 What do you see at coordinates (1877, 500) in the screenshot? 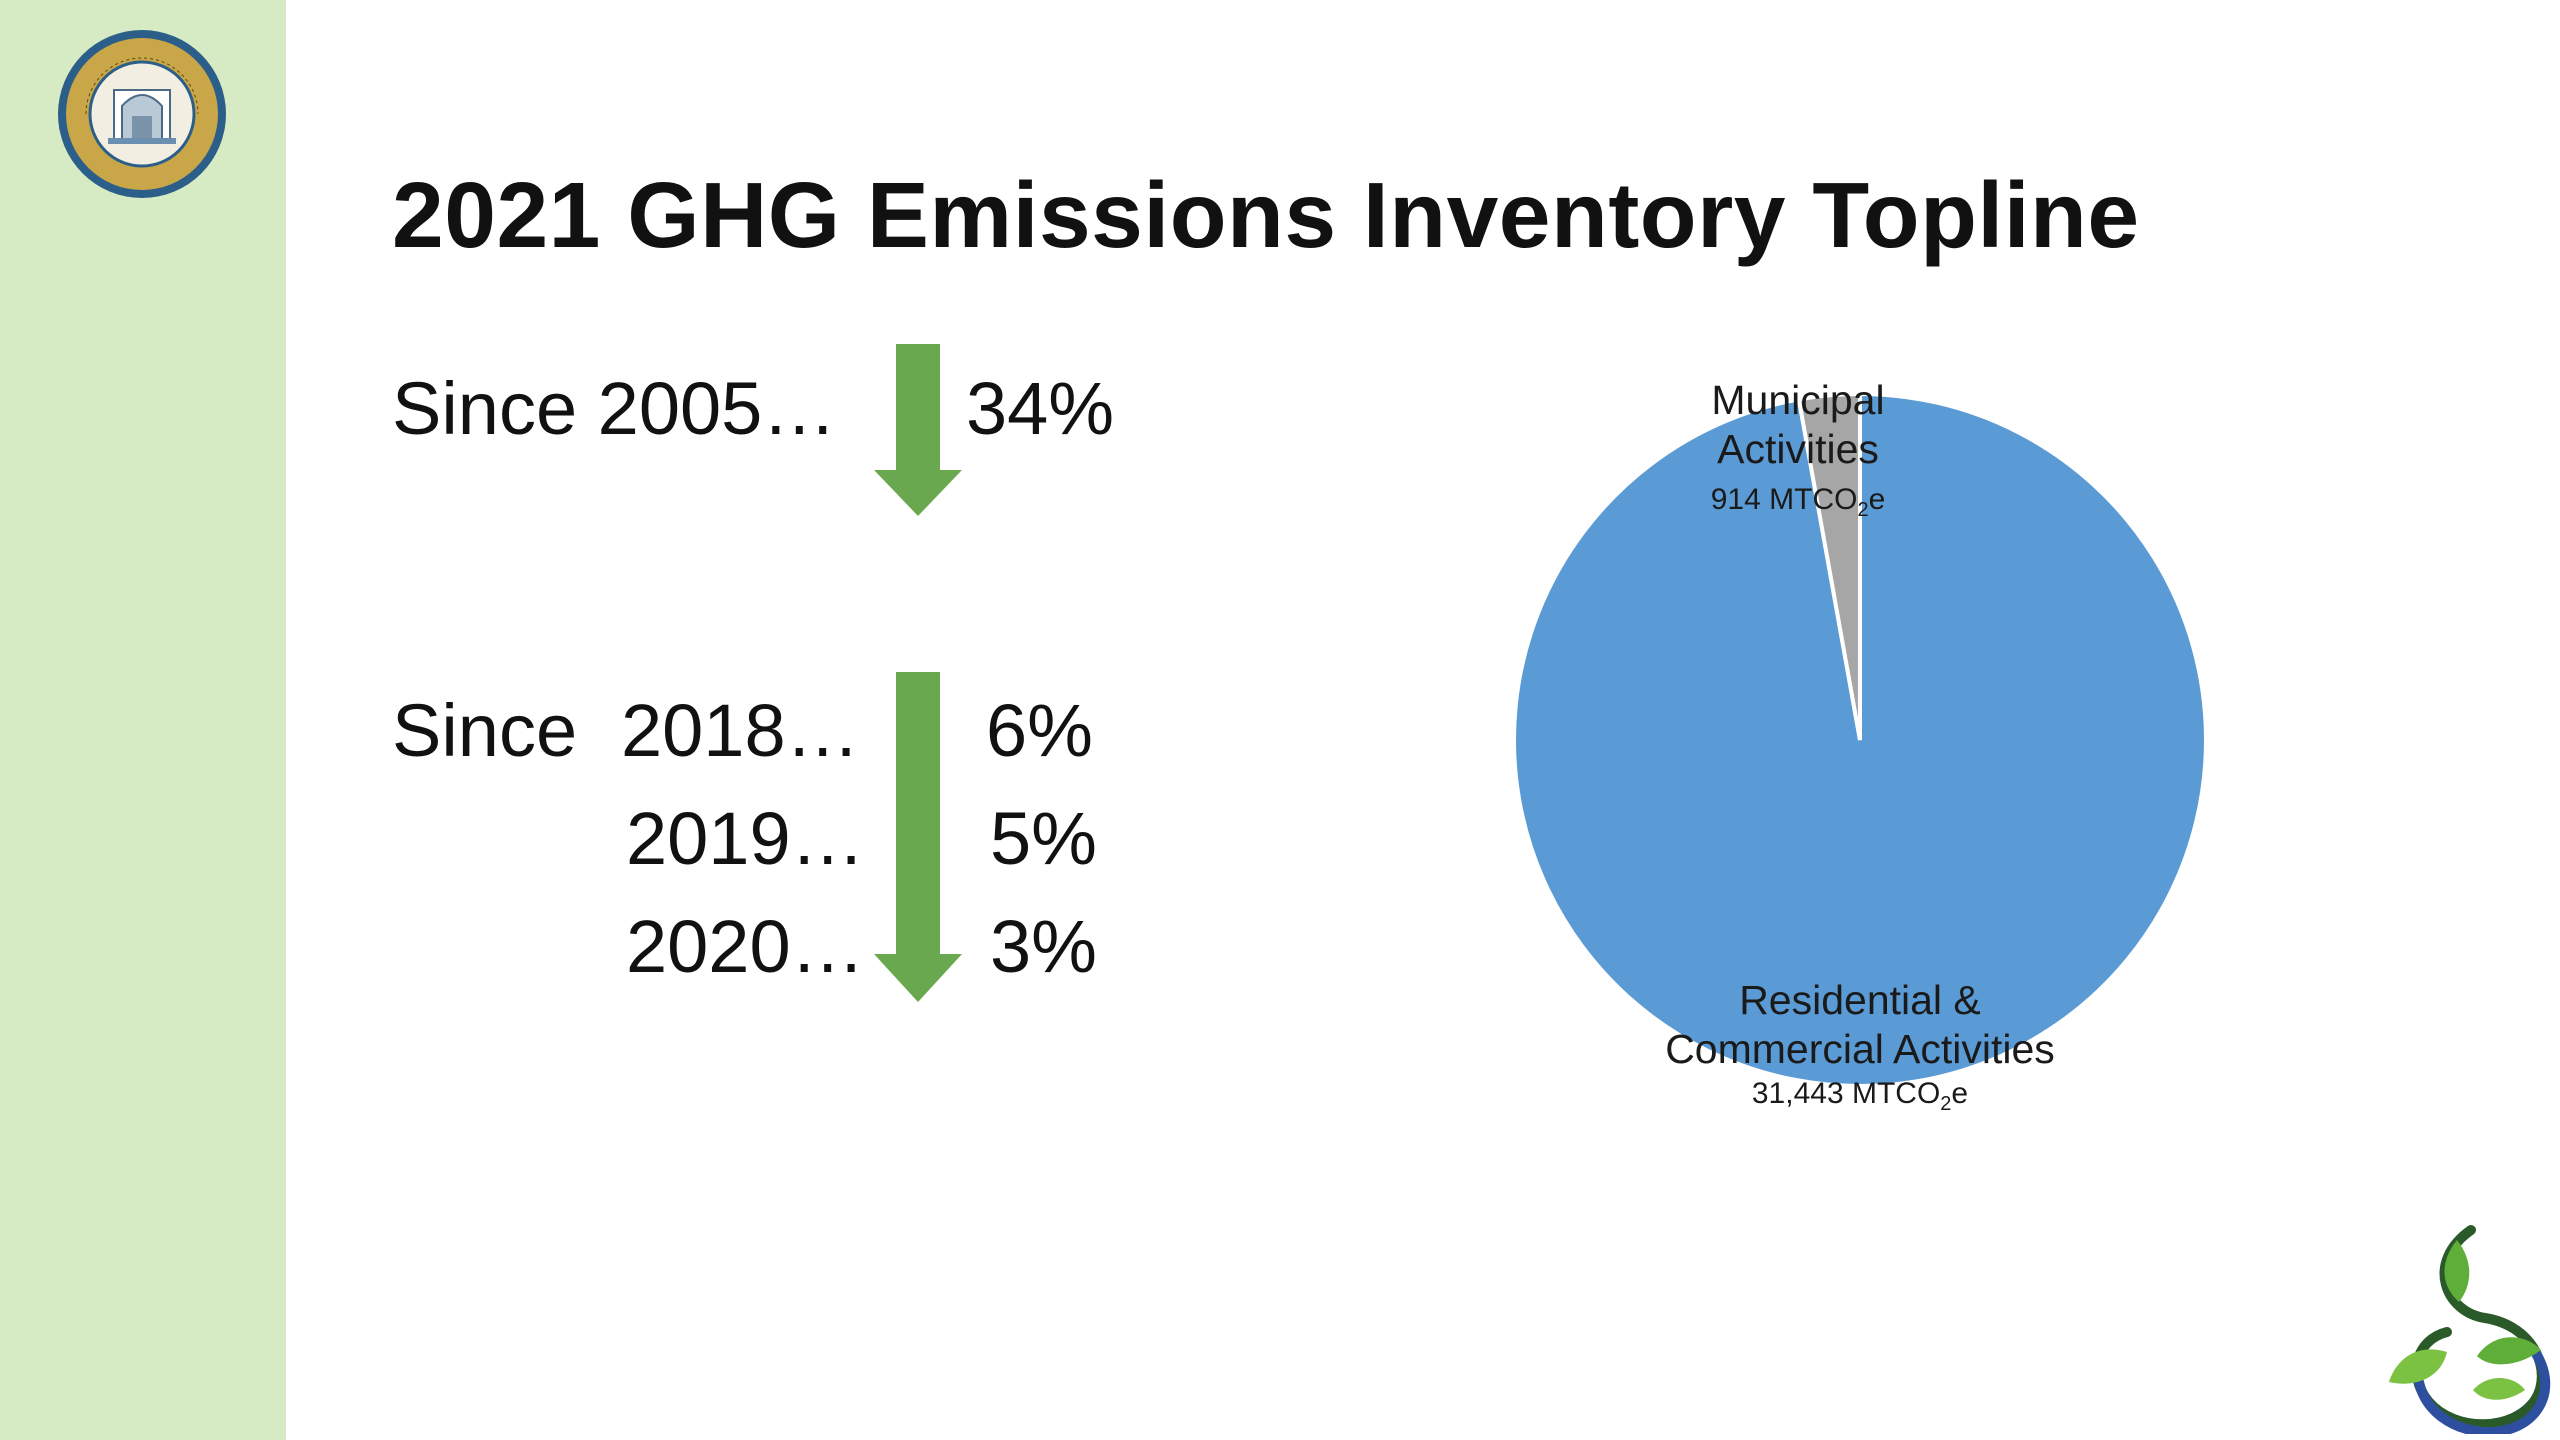
I see `municipal-value-tail: e` at bounding box center [1877, 500].